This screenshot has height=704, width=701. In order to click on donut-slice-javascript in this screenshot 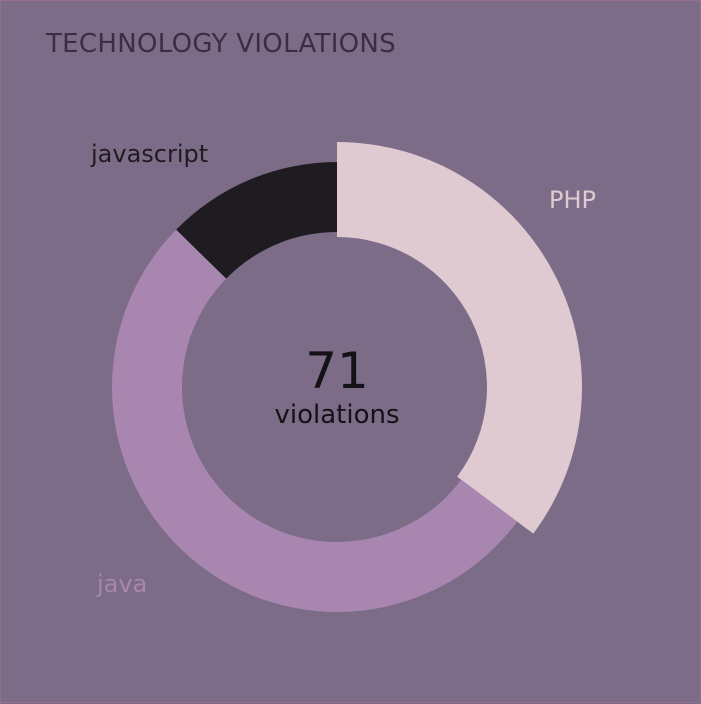, I will do `click(256, 220)`.